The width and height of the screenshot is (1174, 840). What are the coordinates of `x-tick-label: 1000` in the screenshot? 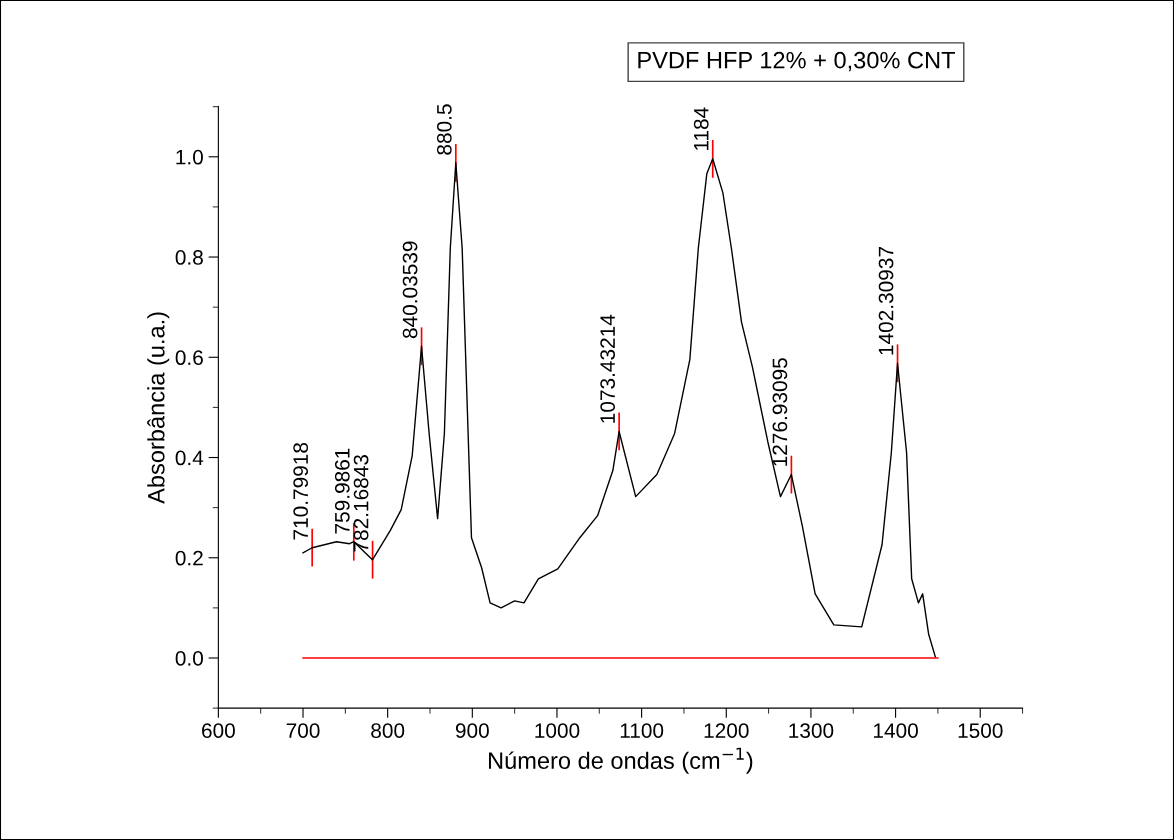 It's located at (557, 731).